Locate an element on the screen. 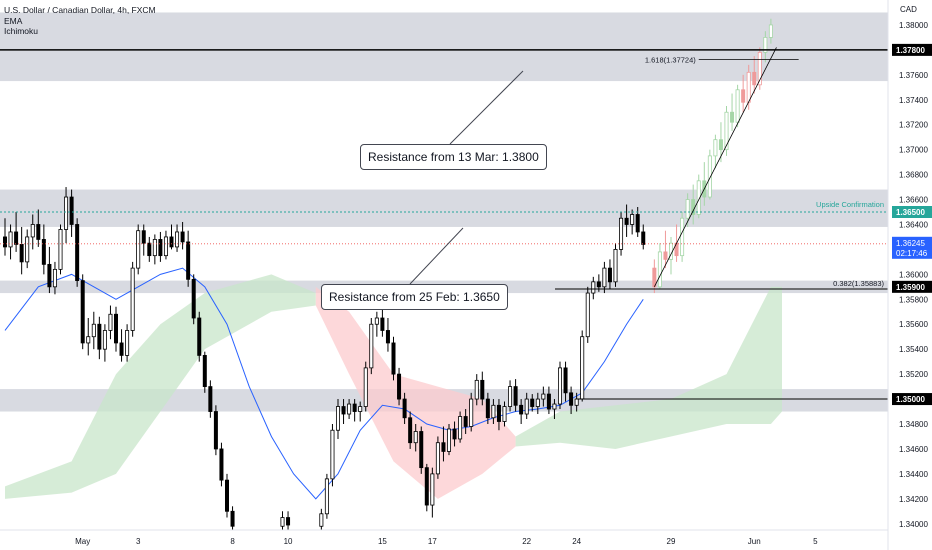  y-tick-label: 1.36000 is located at coordinates (913, 274).